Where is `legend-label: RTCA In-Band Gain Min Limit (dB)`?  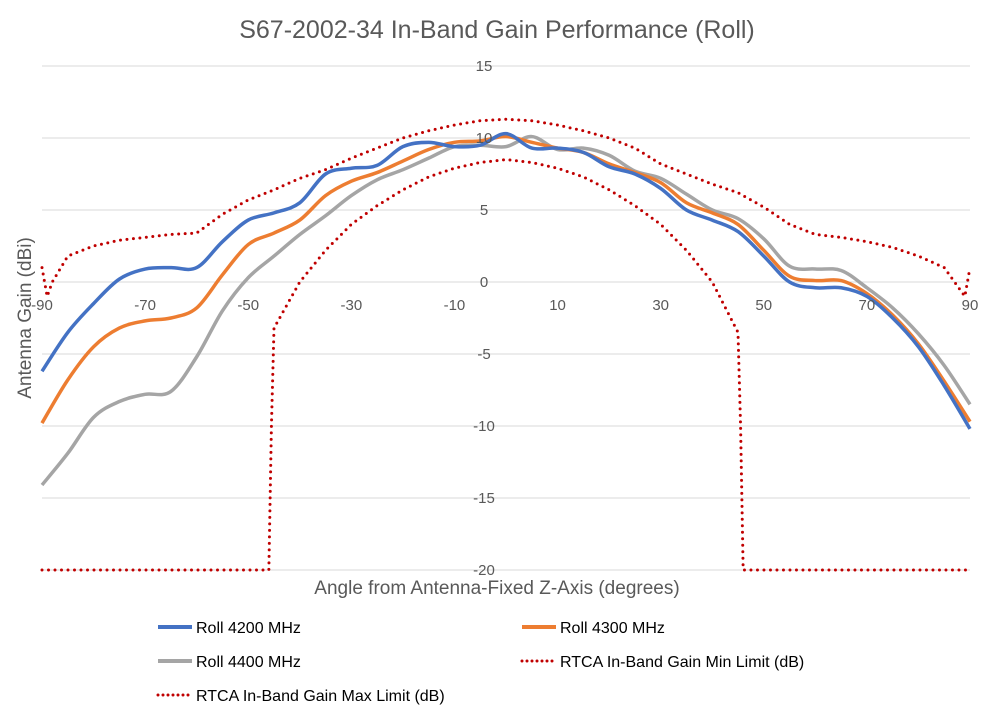
legend-label: RTCA In-Band Gain Min Limit (dB) is located at coordinates (682, 662).